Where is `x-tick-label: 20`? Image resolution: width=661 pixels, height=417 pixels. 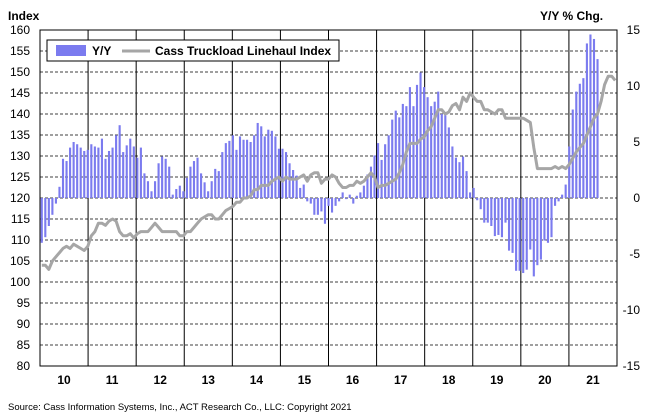
x-tick-label: 20 is located at coordinates (545, 380).